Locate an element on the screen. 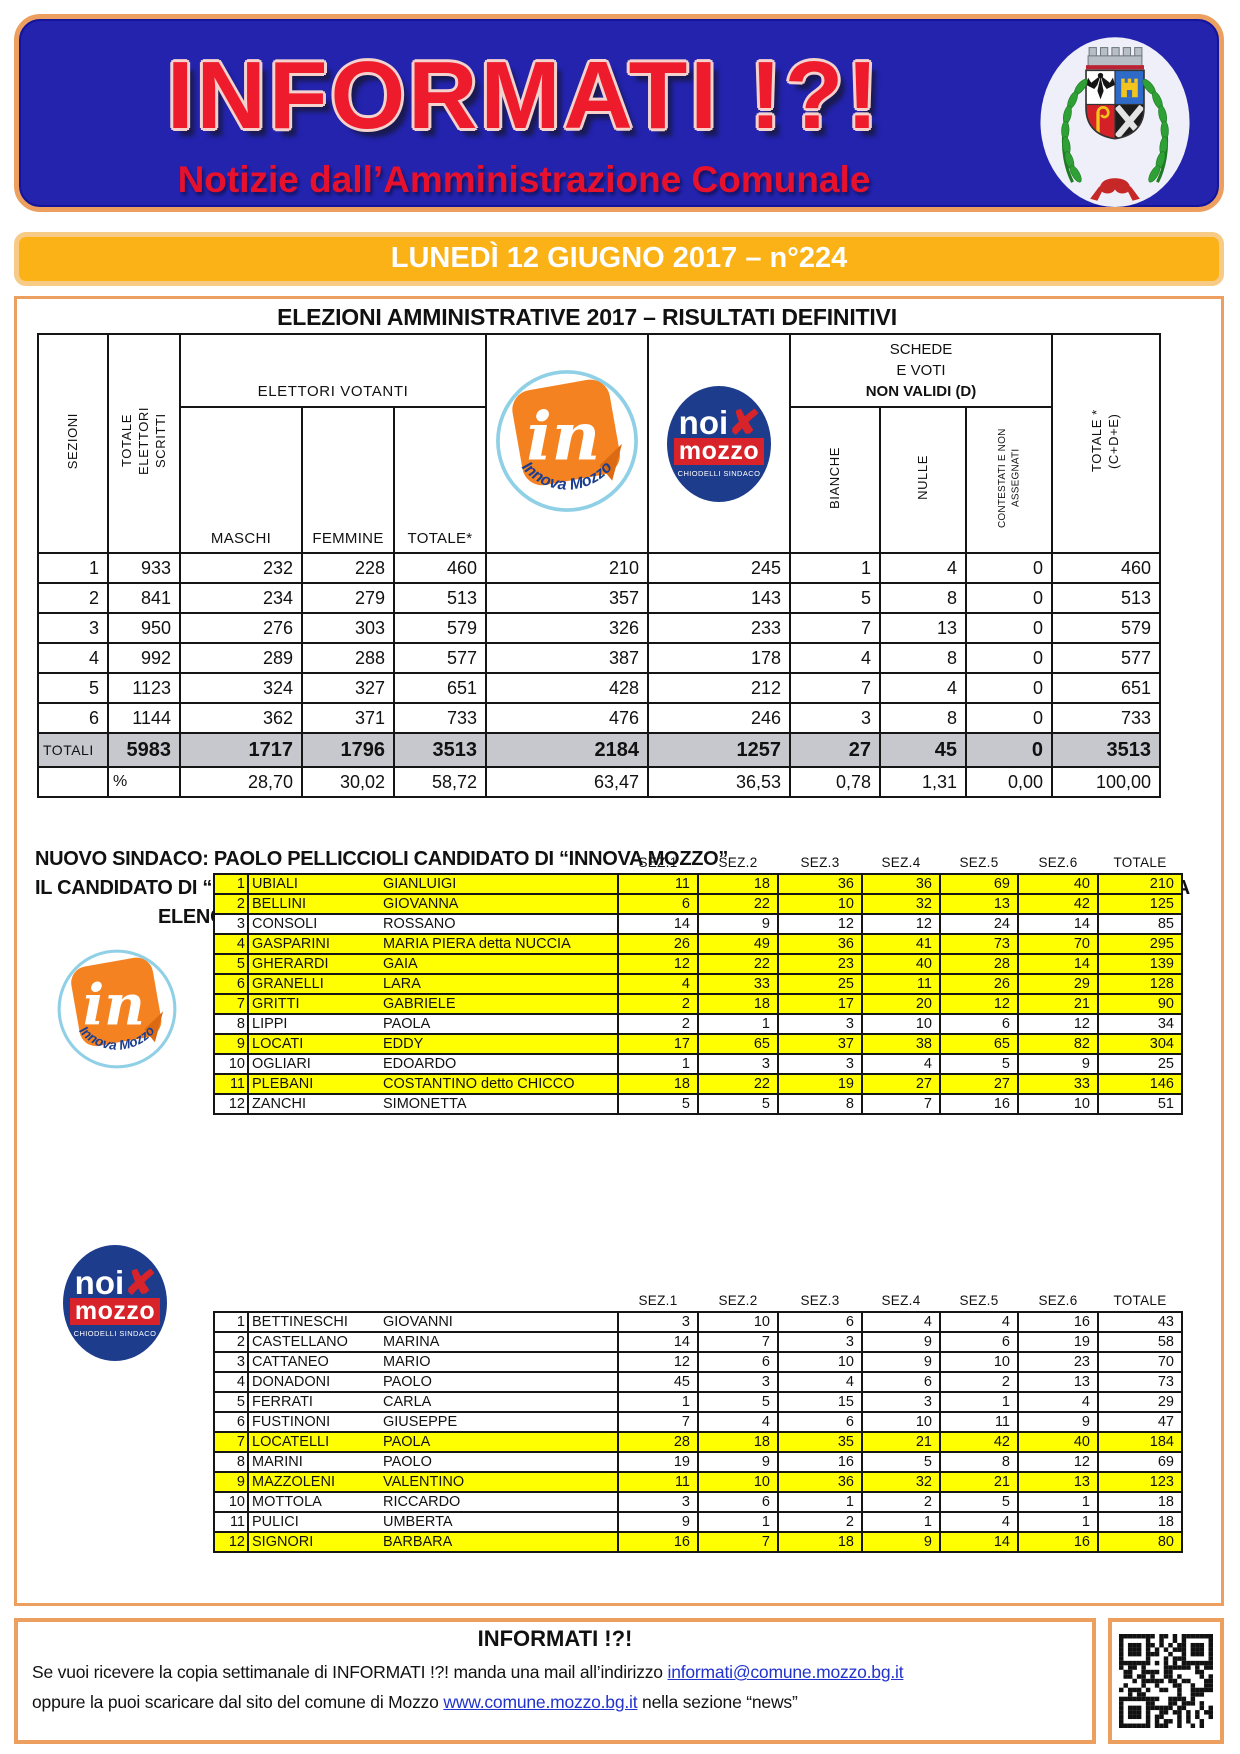 This screenshot has height=1754, width=1240. votes-cell: 9 is located at coordinates (1058, 1422).